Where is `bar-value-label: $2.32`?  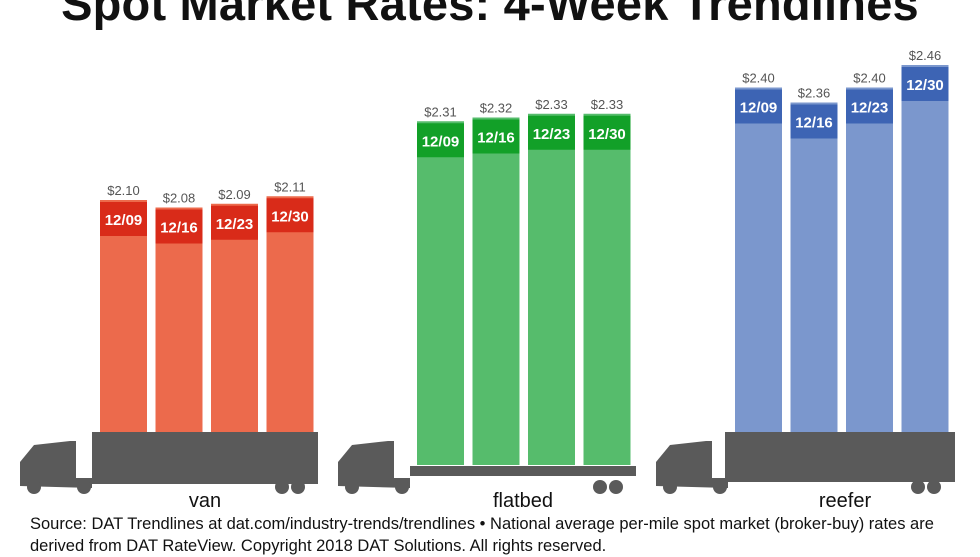
bar-value-label: $2.32 is located at coordinates (496, 108).